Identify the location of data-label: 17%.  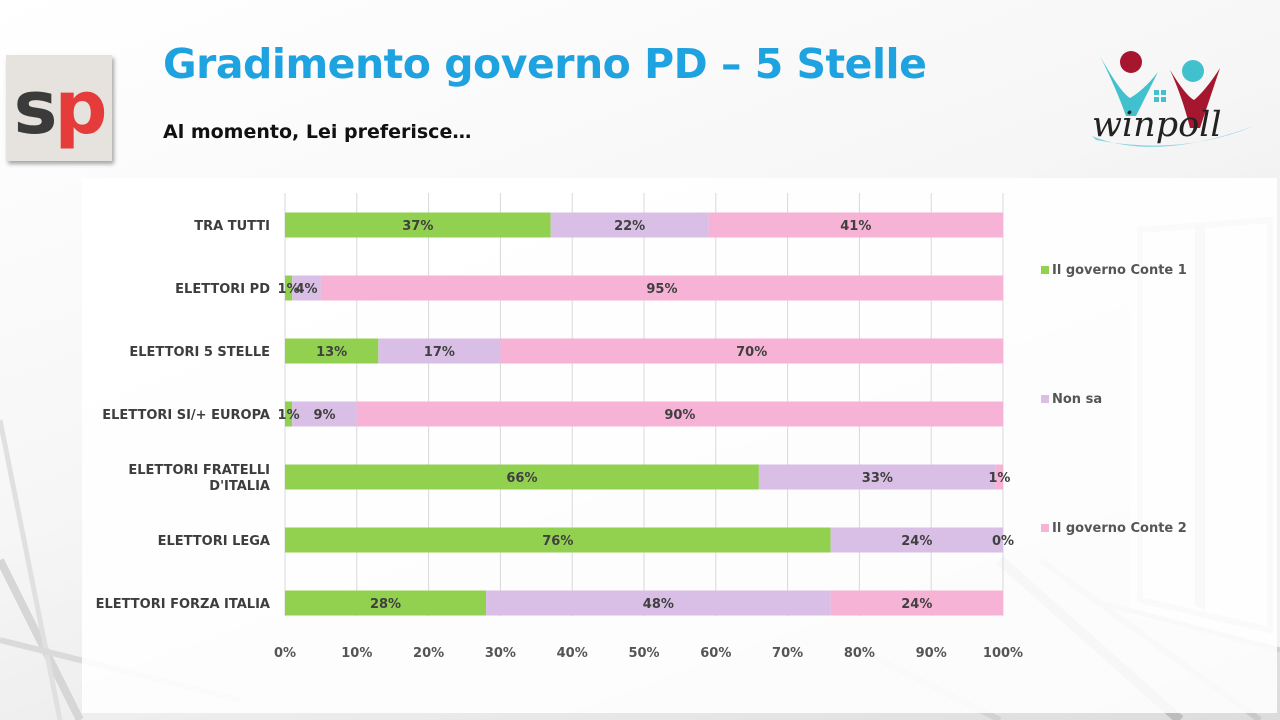
(439, 352).